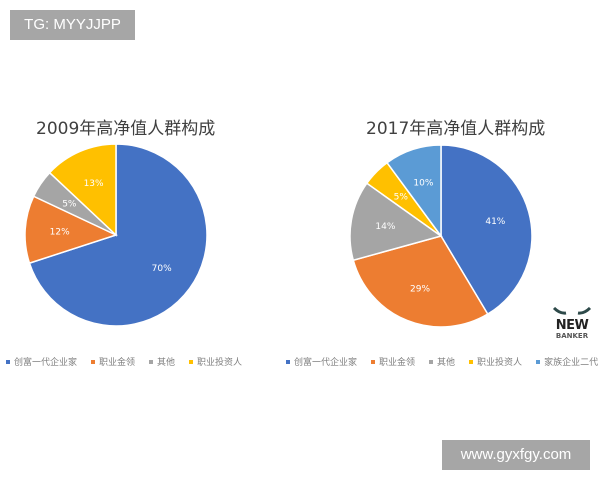  Describe the element at coordinates (572, 336) in the screenshot. I see `logo-banker: BANKER` at that location.